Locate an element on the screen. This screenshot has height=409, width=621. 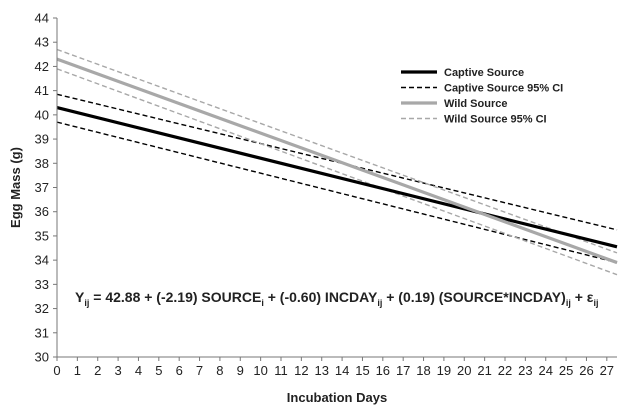
x-tick-label: 10 is located at coordinates (260, 370).